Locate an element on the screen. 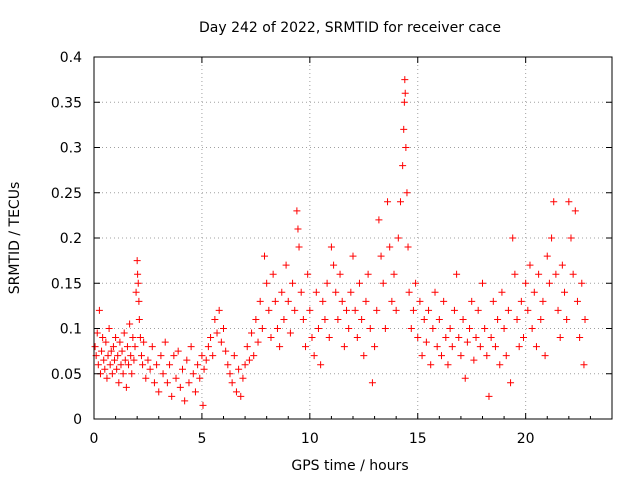  x-tick-label: 5 is located at coordinates (201, 439).